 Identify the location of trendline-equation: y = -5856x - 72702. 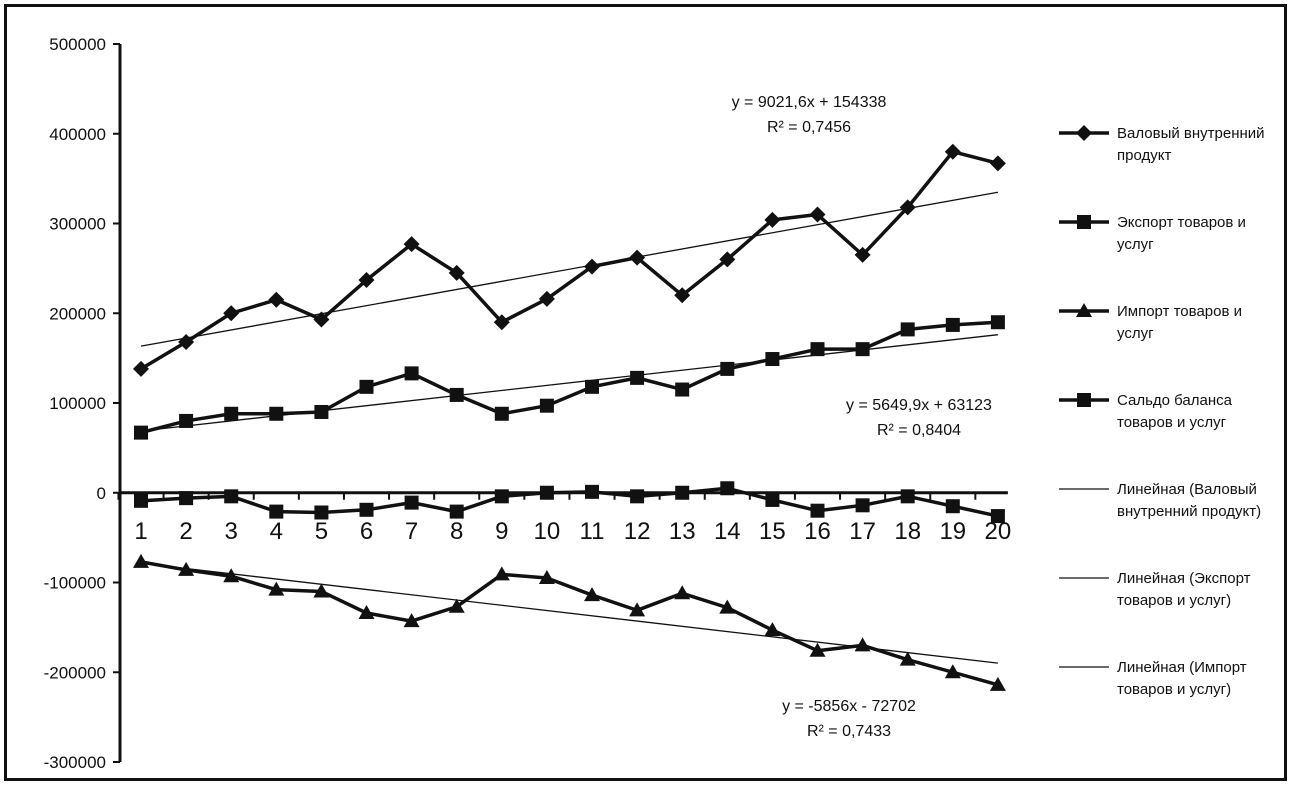
(849, 706).